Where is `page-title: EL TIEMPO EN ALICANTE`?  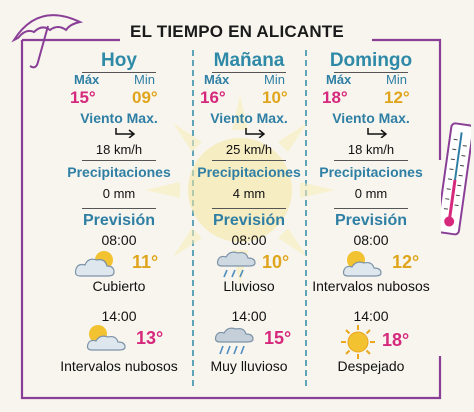 page-title: EL TIEMPO EN ALICANTE is located at coordinates (237, 31).